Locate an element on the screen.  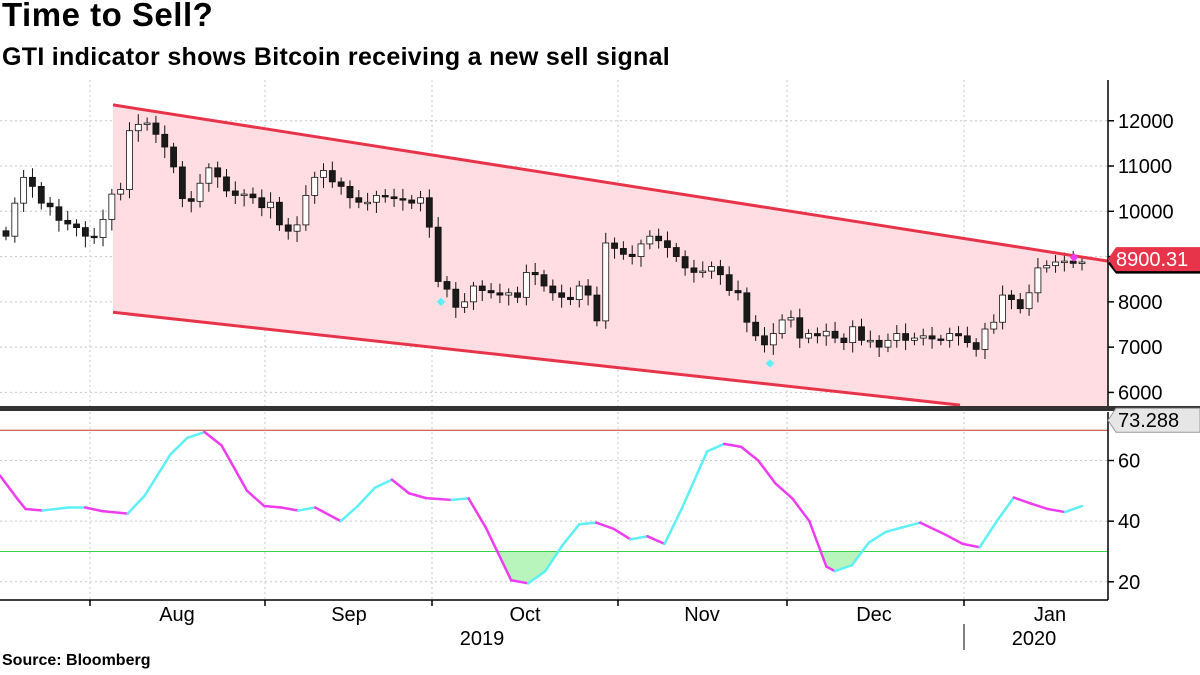
price-tick-label: 12000 is located at coordinates (1146, 122).